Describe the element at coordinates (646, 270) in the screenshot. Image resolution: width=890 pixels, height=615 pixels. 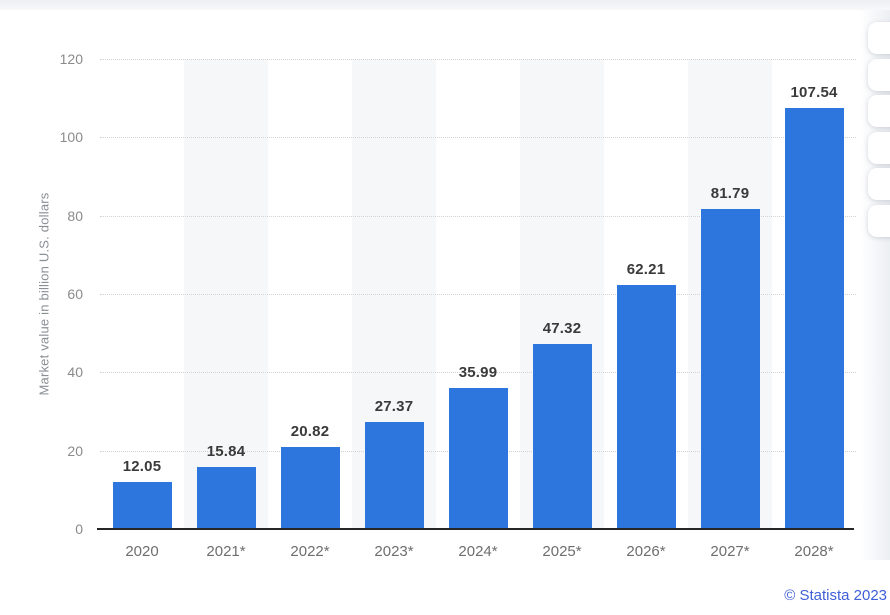
I see `bar-value-2026*: 62.21` at that location.